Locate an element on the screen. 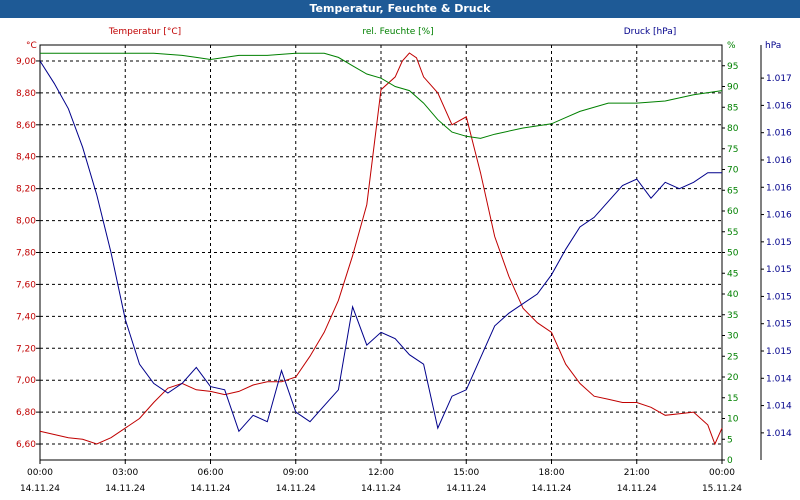 Image resolution: width=800 pixels, height=500 pixels. temp-unit-label: °C is located at coordinates (31, 46).